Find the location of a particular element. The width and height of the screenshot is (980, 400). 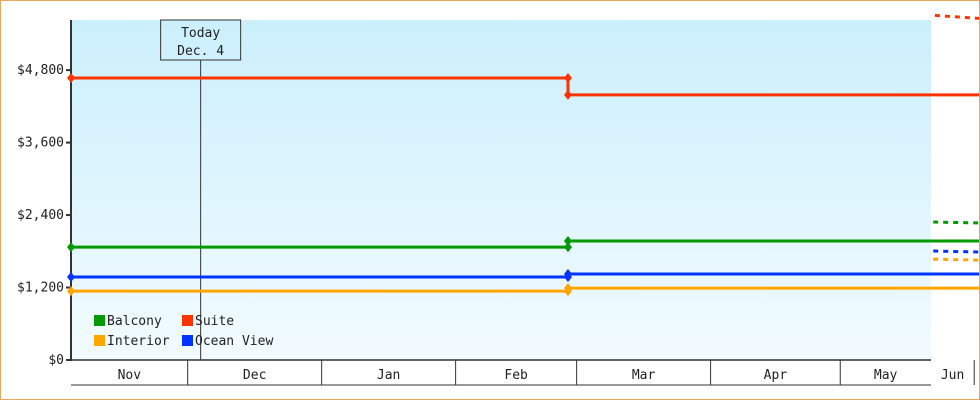

x-tick-label: Nov is located at coordinates (130, 375).